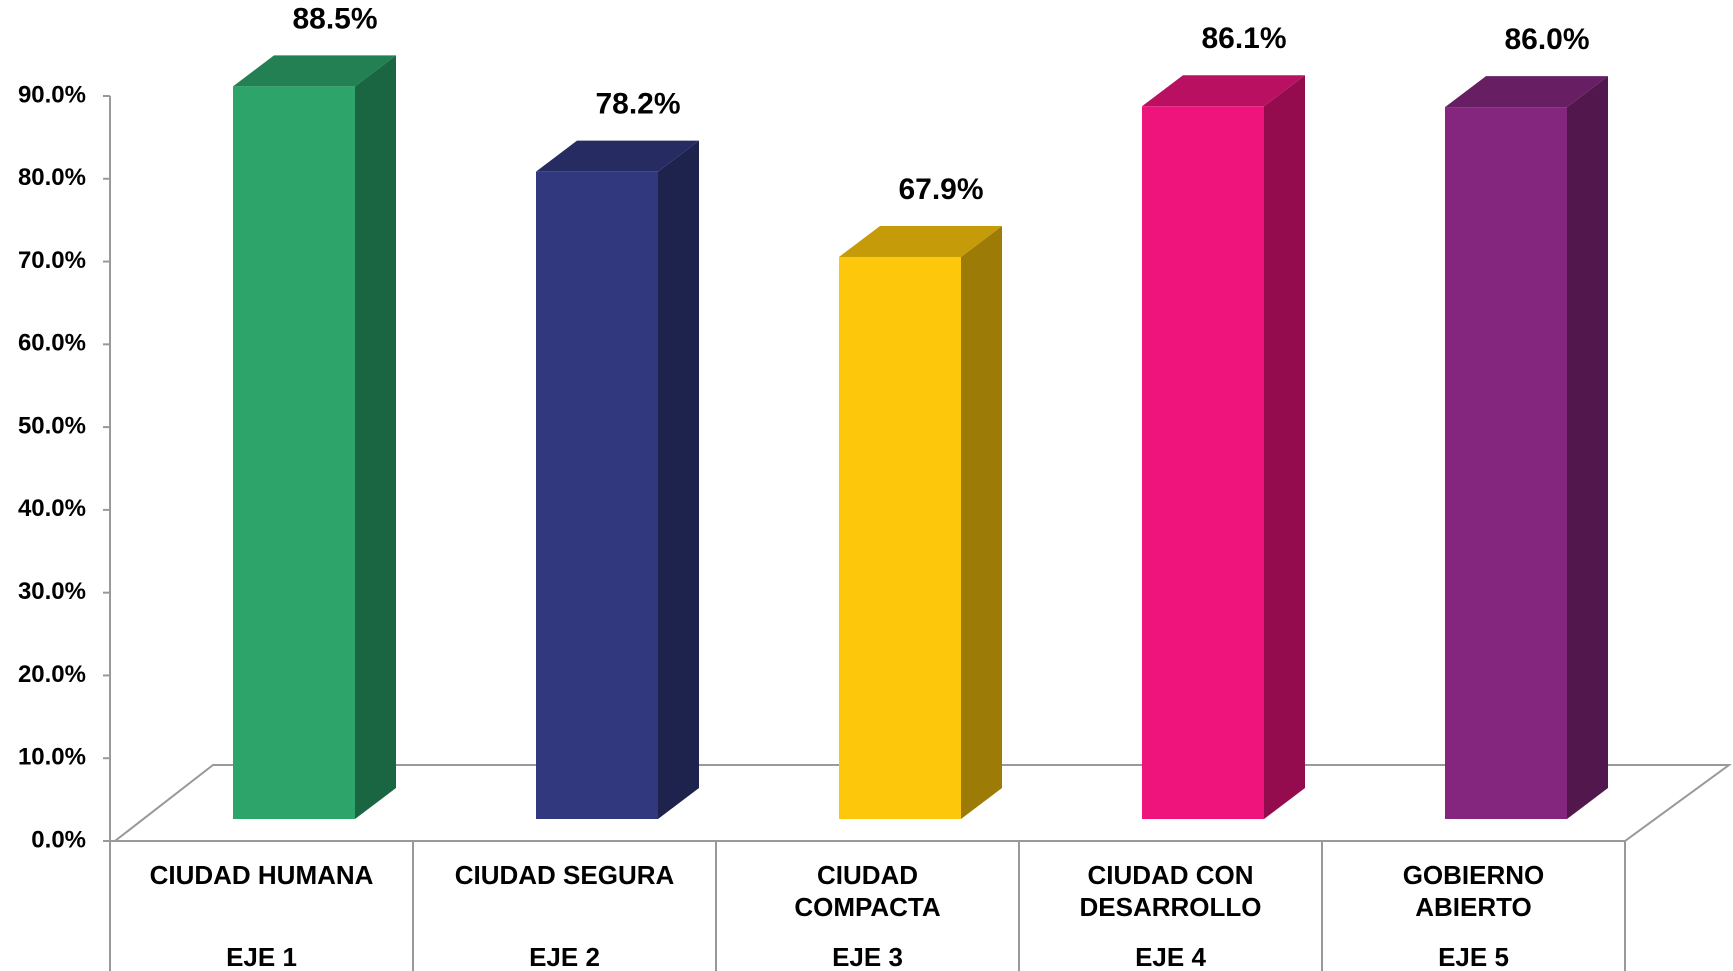  What do you see at coordinates (1243, 38) in the screenshot?
I see `value-label: 86.1%` at bounding box center [1243, 38].